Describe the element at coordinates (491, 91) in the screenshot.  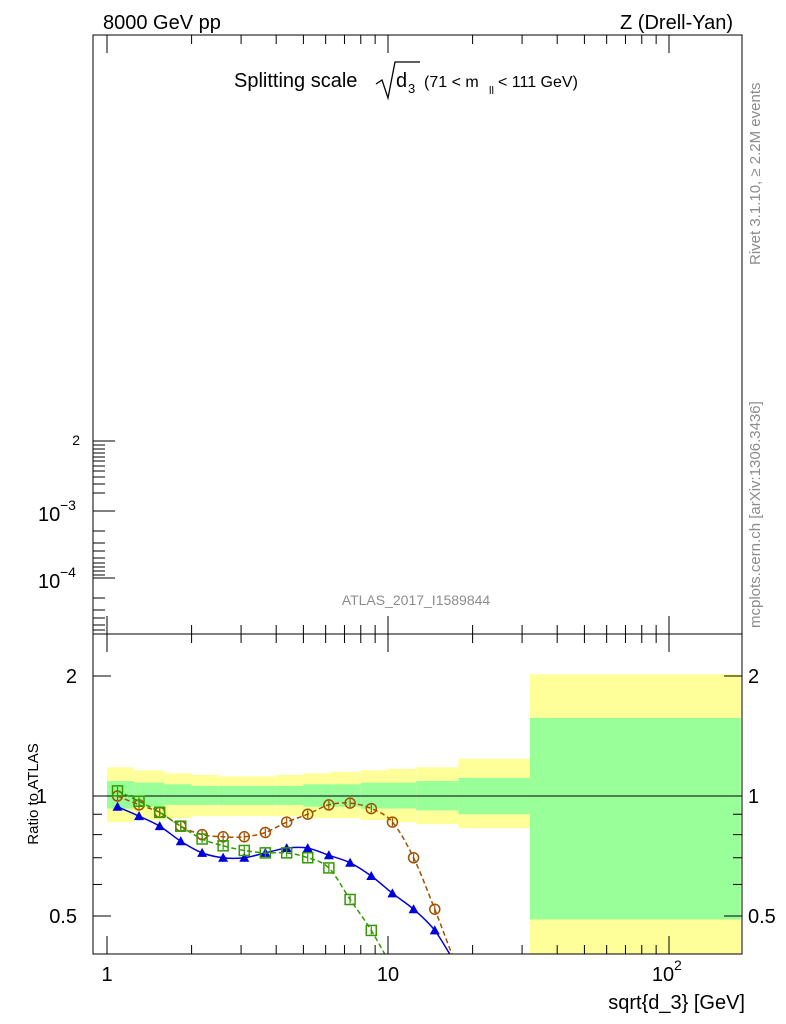
I see `title-mass-sub: ll` at that location.